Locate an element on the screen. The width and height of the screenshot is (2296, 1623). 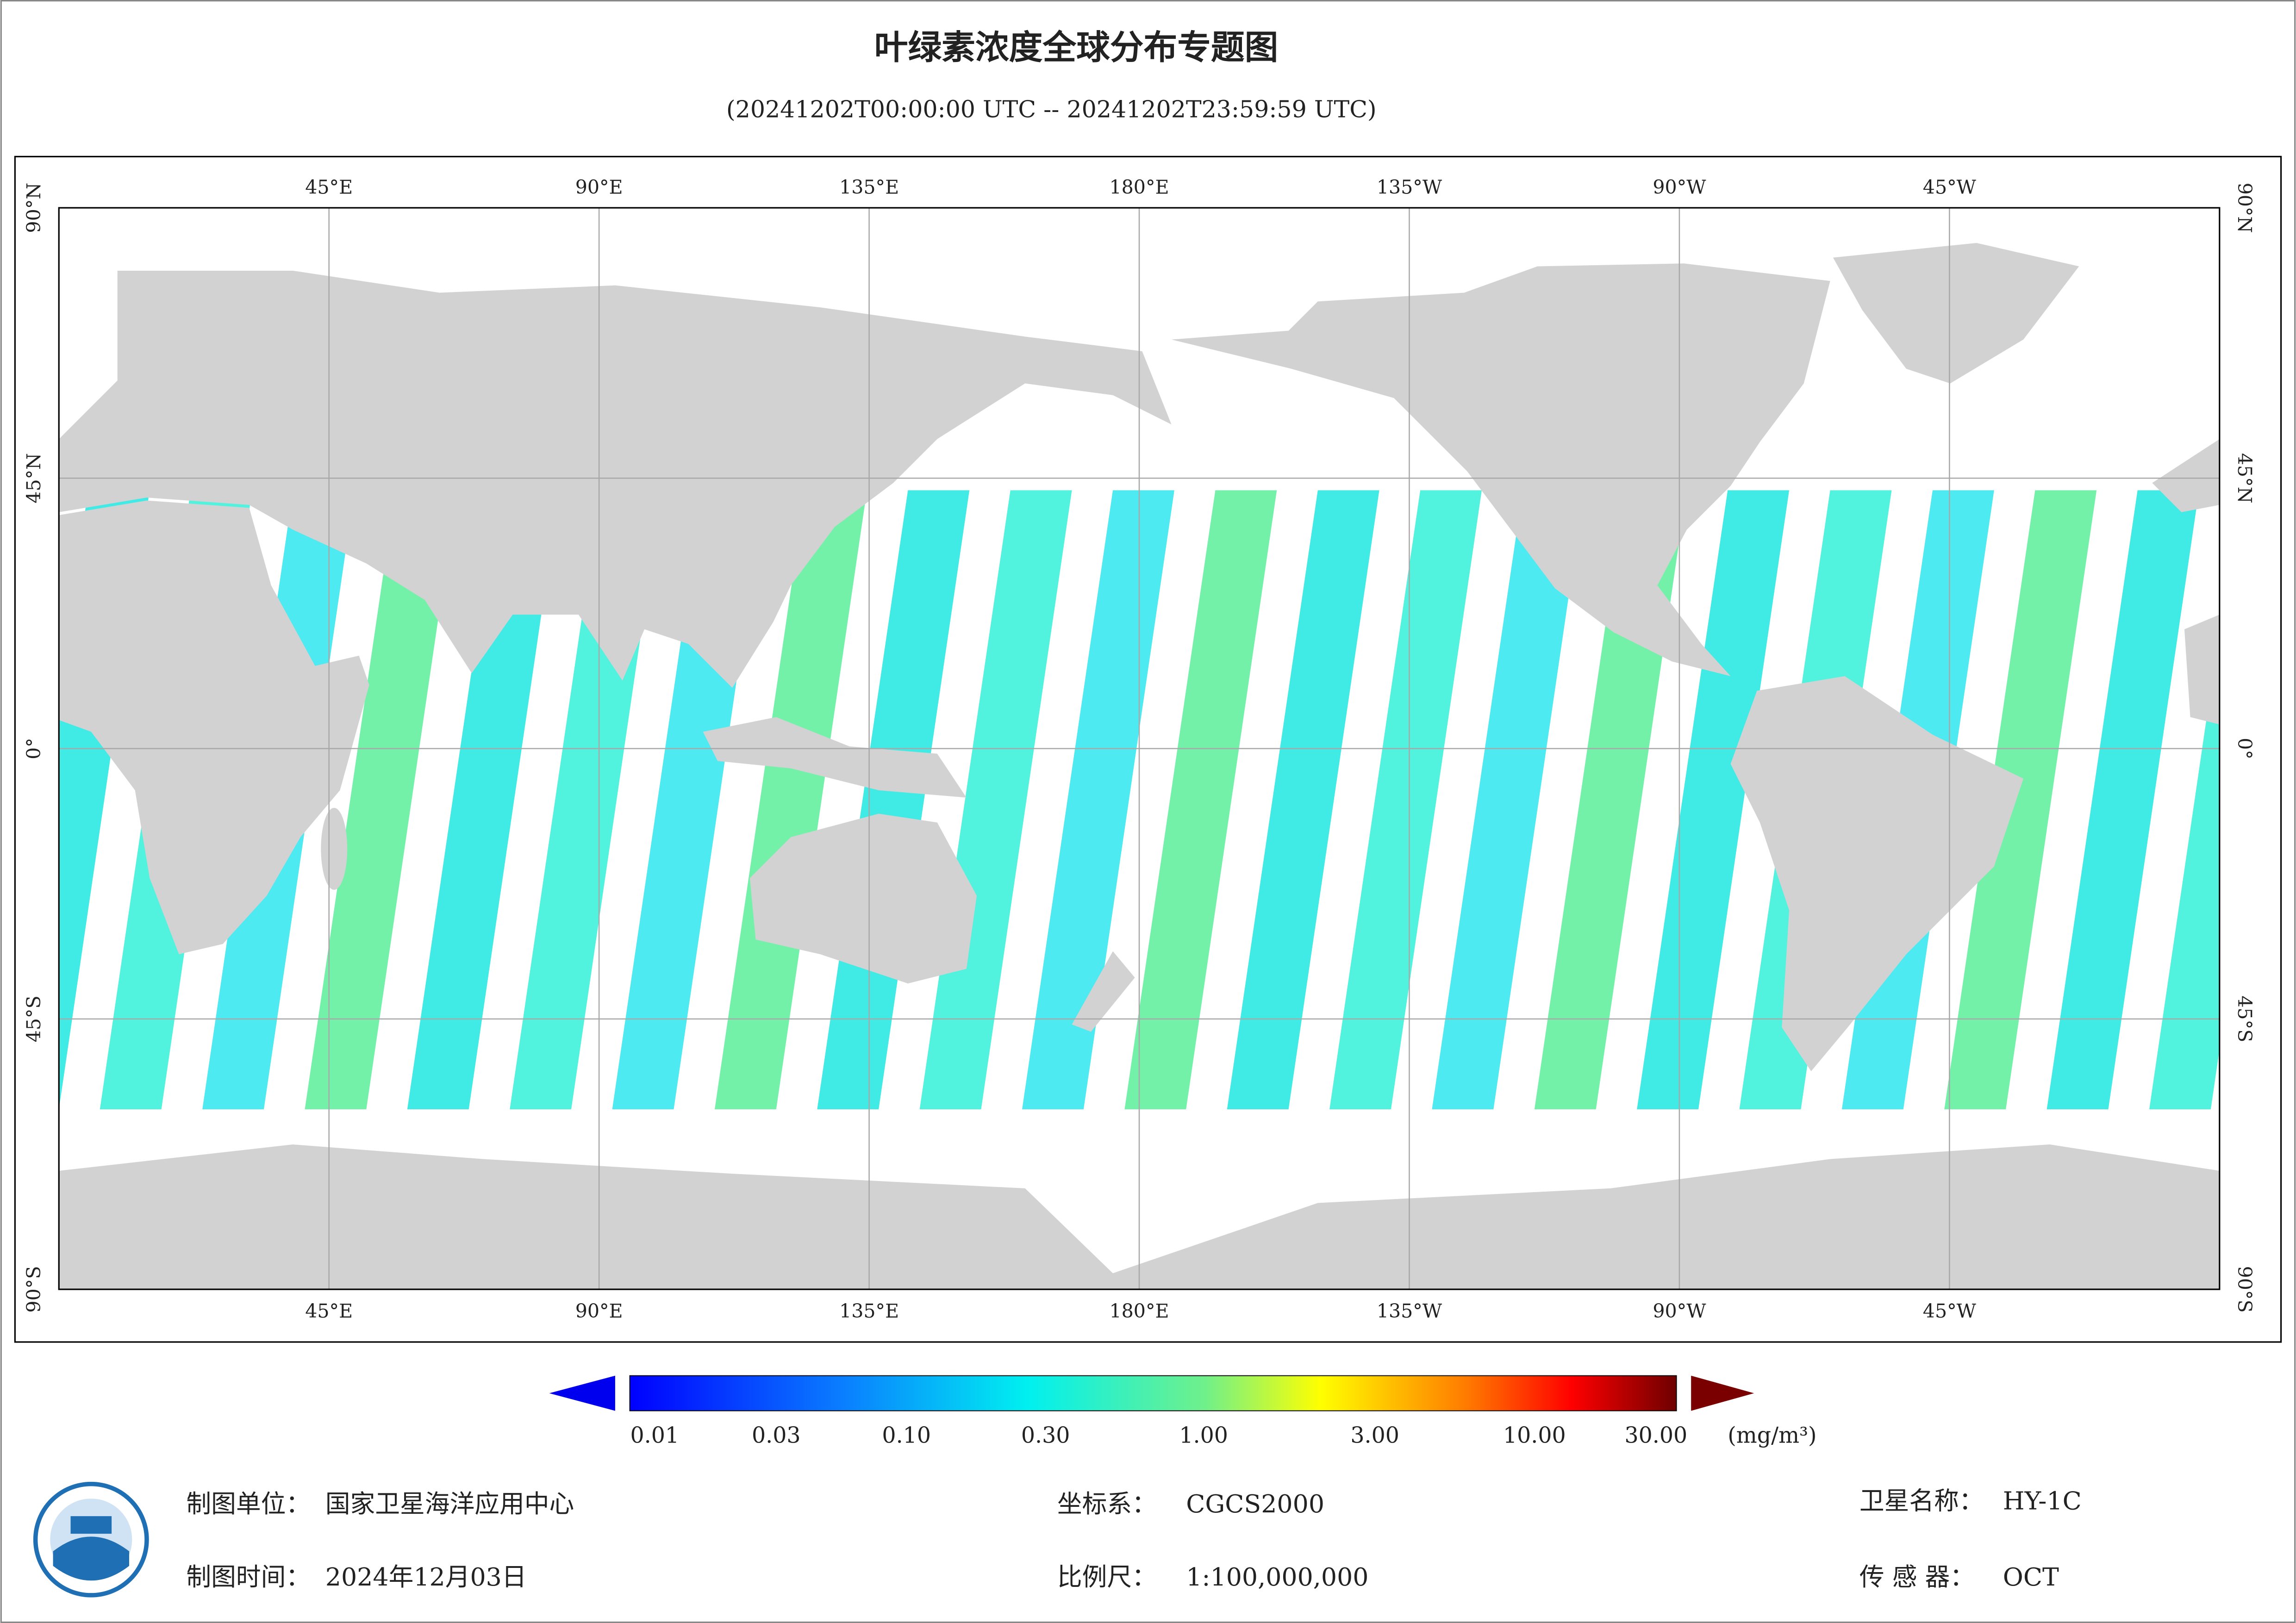
west-africa is located at coordinates (2202, 670).